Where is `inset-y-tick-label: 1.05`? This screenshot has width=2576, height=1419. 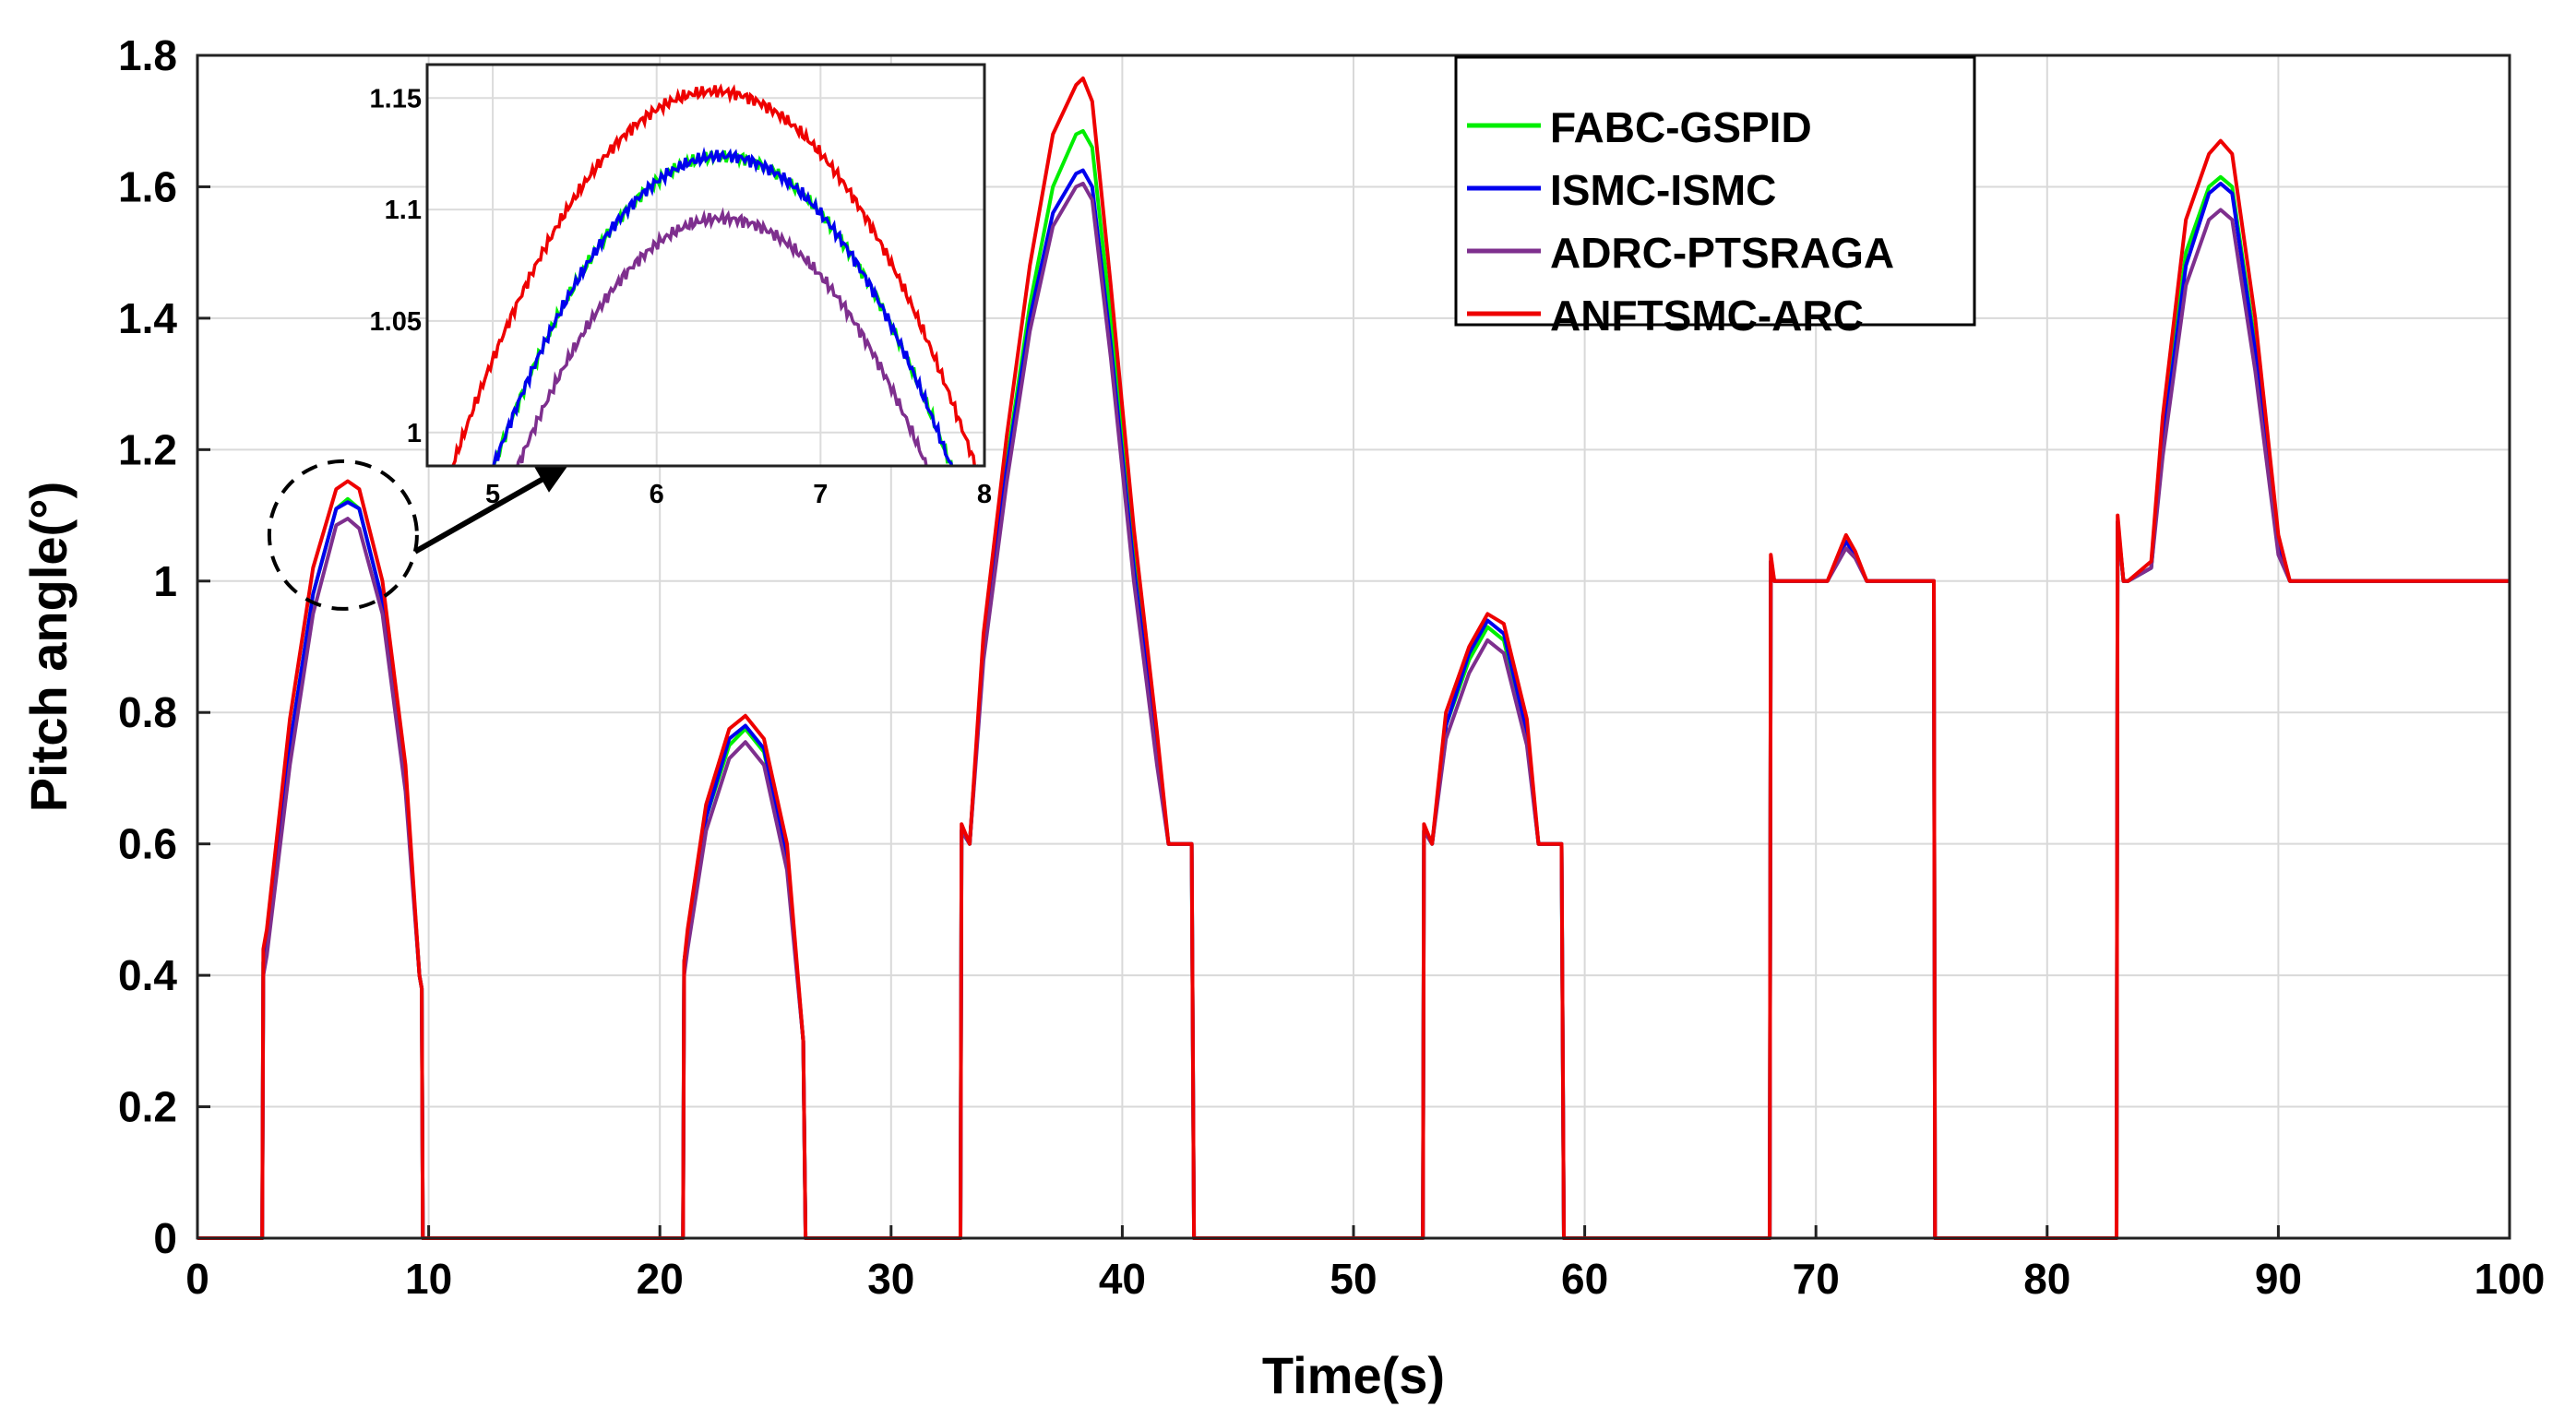 inset-y-tick-label: 1.05 is located at coordinates (396, 322).